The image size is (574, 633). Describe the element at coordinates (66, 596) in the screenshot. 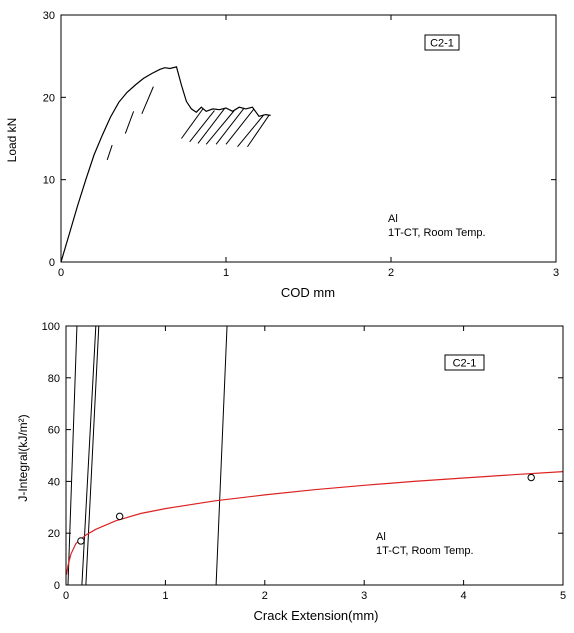

I see `chart2-x-tick-label: 0` at that location.